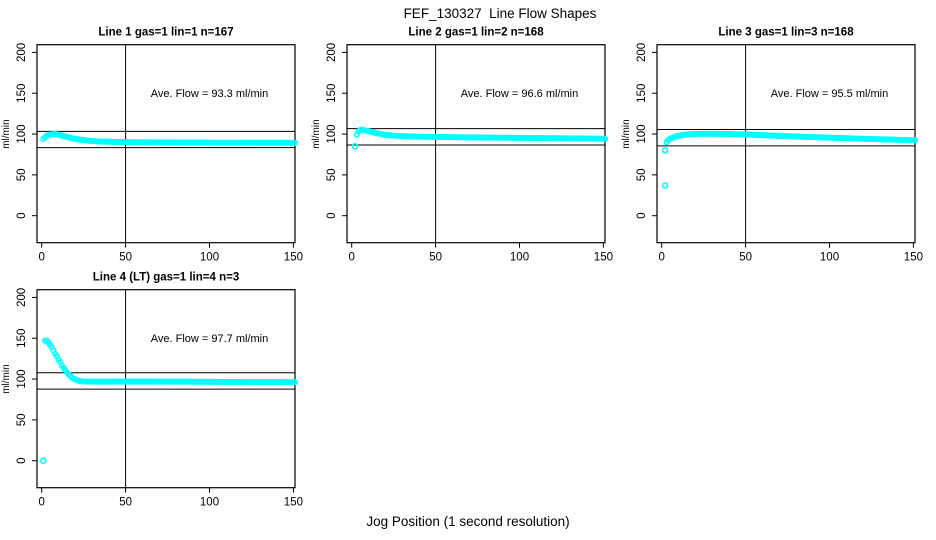 The height and width of the screenshot is (540, 936). Describe the element at coordinates (166, 278) in the screenshot. I see `subplot-title: Line 4 (LT) gas=1 lin=4 n=3` at that location.